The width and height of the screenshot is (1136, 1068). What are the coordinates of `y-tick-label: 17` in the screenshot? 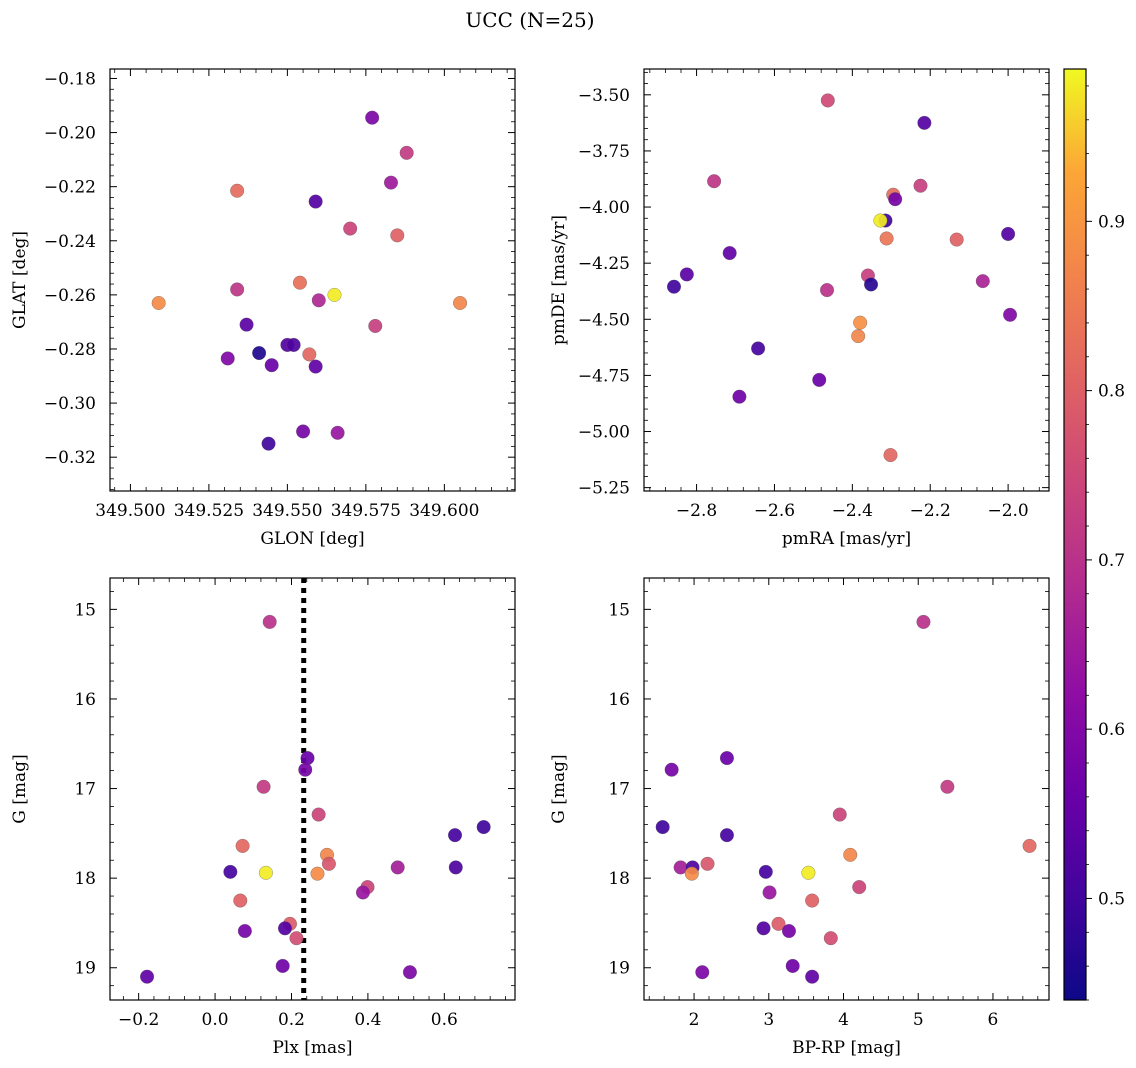 It's located at (619, 790).